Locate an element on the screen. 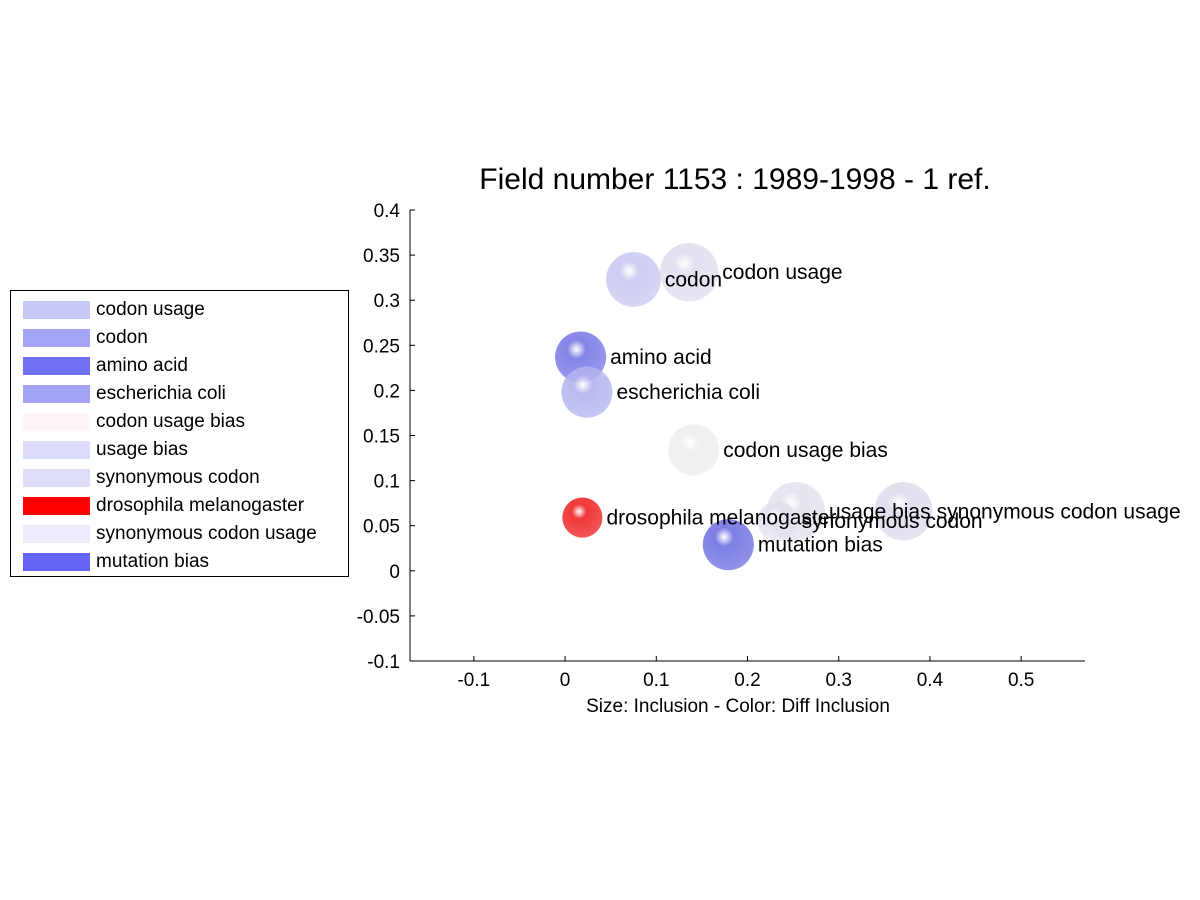  data-point-label: amino acid is located at coordinates (661, 357).